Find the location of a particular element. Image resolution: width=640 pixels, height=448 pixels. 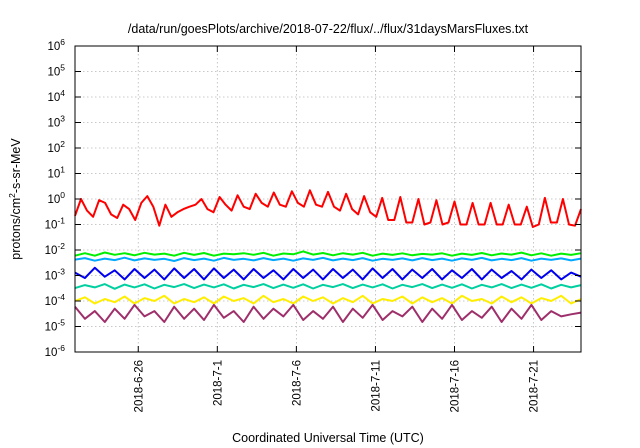

y-tick-label: 10⁰ is located at coordinates (56, 198).